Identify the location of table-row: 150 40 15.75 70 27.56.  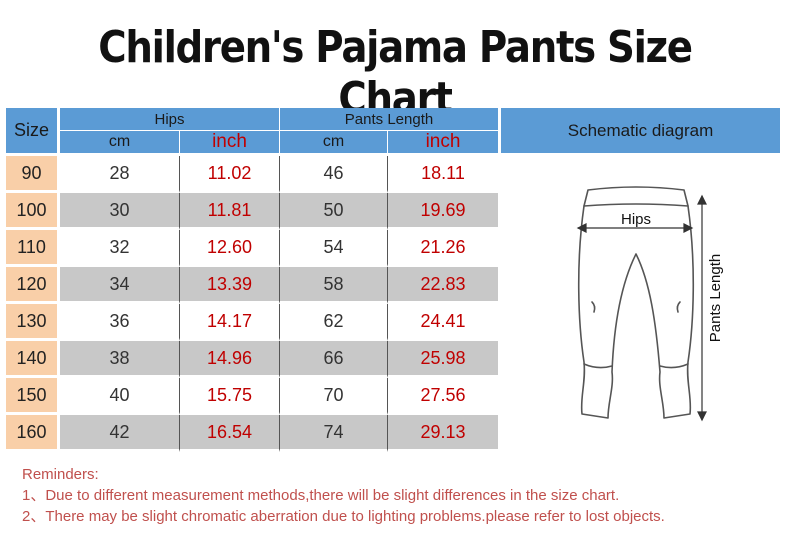
(393, 396).